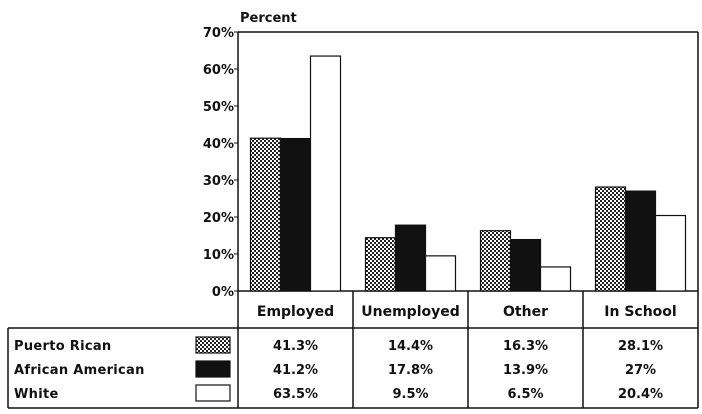 The height and width of the screenshot is (414, 702). What do you see at coordinates (525, 346) in the screenshot?
I see `table-cell-value: 16.3%` at bounding box center [525, 346].